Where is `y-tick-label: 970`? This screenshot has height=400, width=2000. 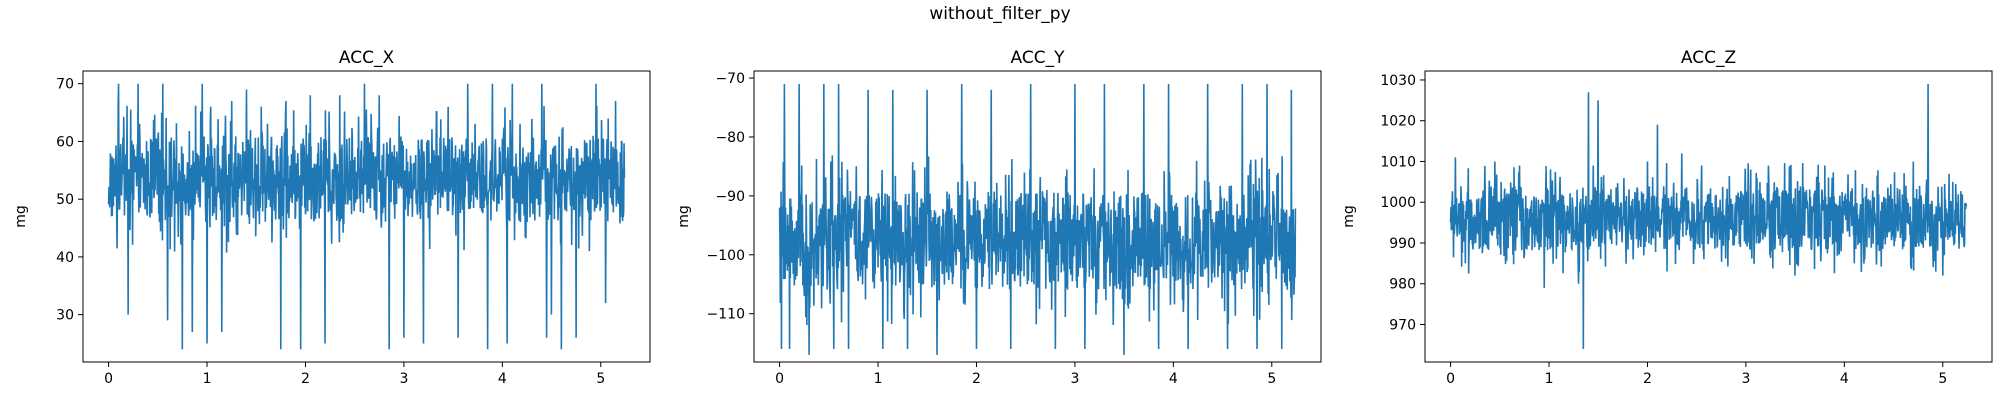
y-tick-label: 970 is located at coordinates (1402, 326).